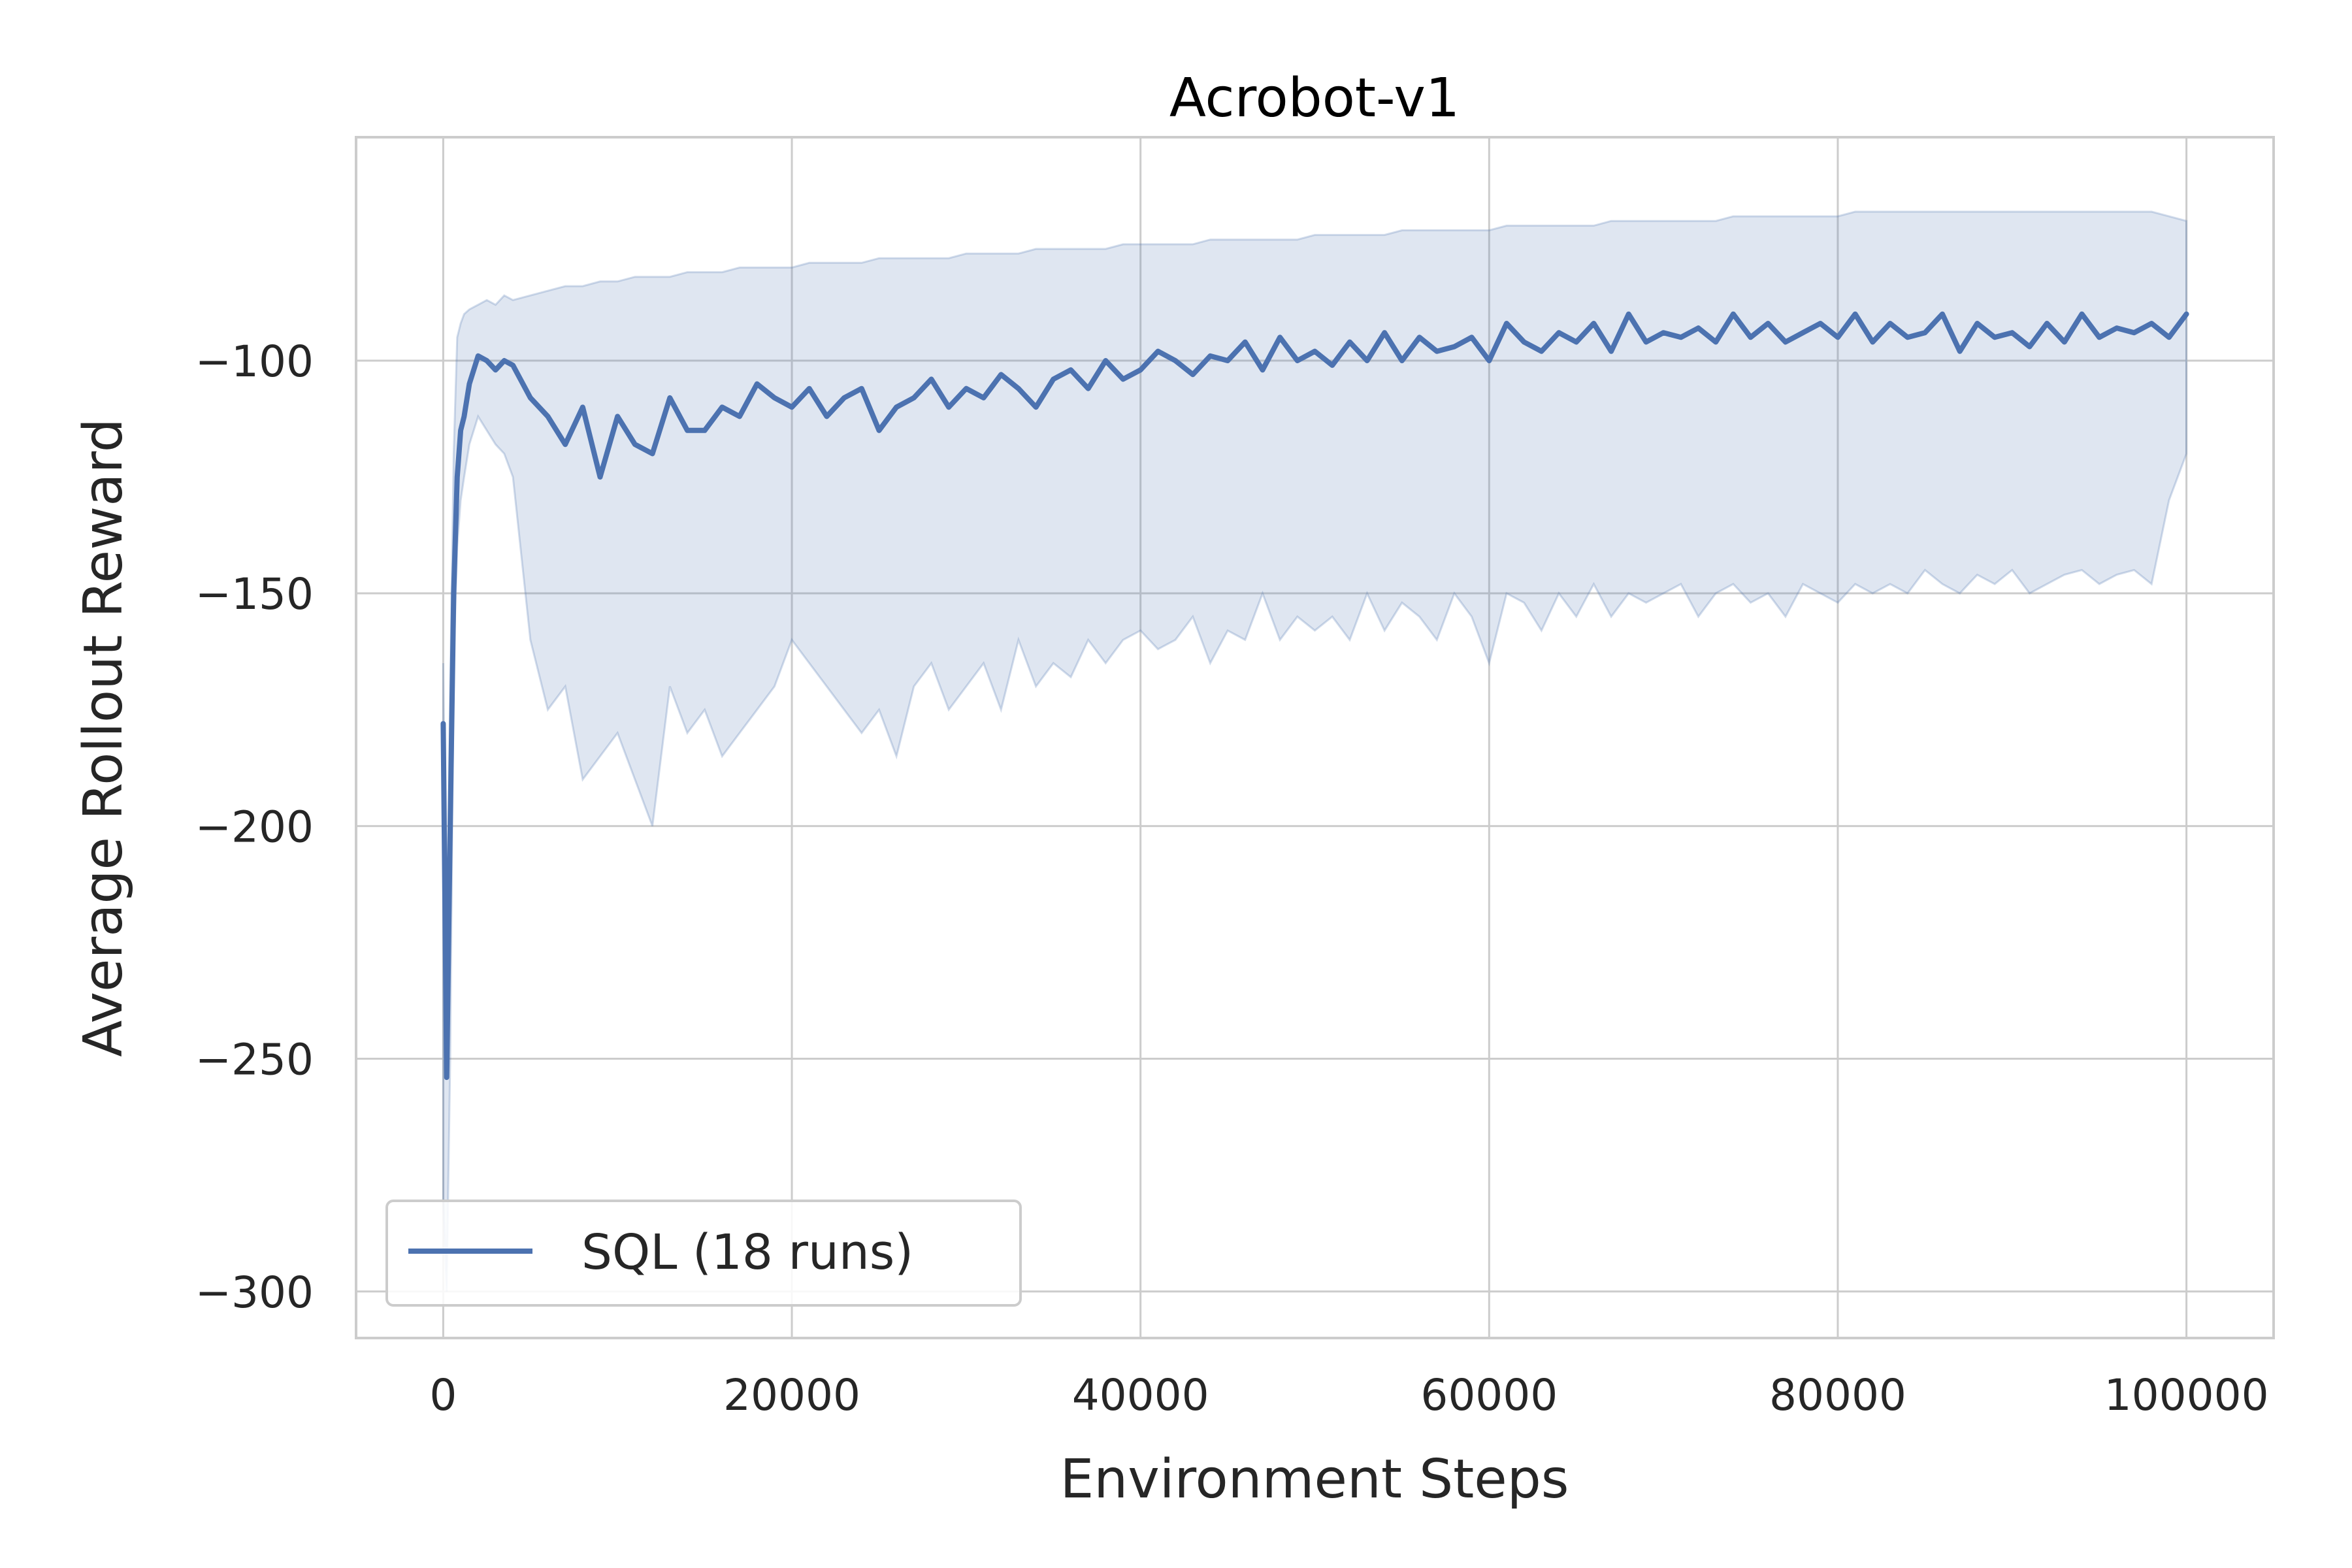  What do you see at coordinates (1489, 1395) in the screenshot?
I see `x-tick-label: 60000` at bounding box center [1489, 1395].